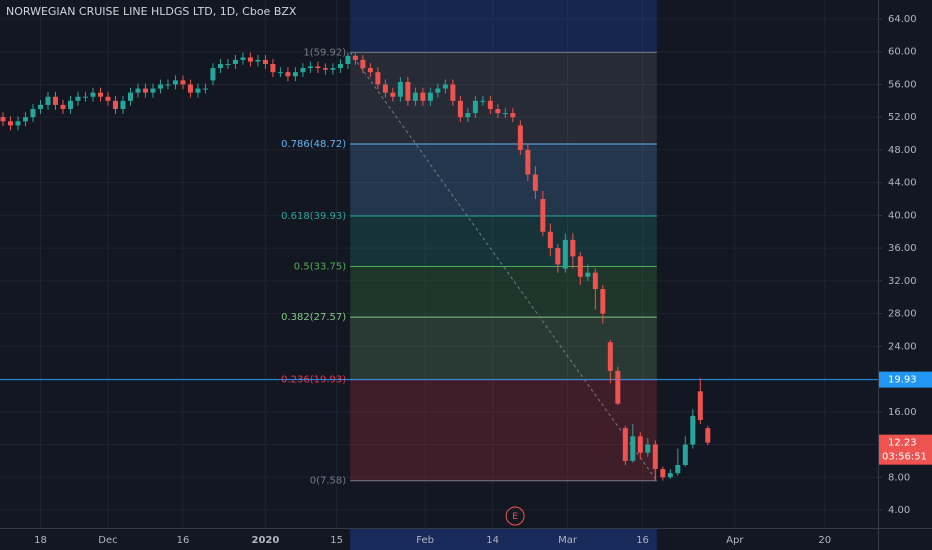  What do you see at coordinates (313, 144) in the screenshot?
I see `fib-label: 0.786(48.72)` at bounding box center [313, 144].